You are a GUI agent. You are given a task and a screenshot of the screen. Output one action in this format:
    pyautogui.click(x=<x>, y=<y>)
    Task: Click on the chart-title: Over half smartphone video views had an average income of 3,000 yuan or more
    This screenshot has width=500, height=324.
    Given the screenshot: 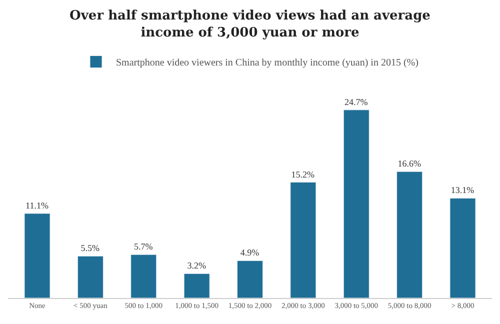 What is the action you would take?
    pyautogui.click(x=250, y=24)
    